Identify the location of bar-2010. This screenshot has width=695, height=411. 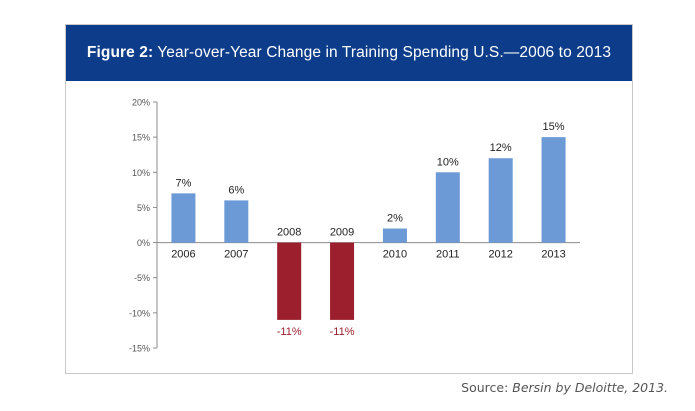
(394, 235).